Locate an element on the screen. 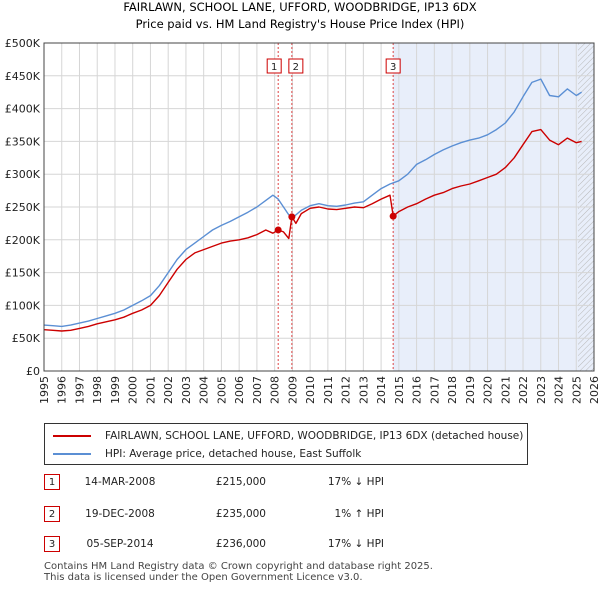  x-tick-label: 2022 is located at coordinates (523, 390).